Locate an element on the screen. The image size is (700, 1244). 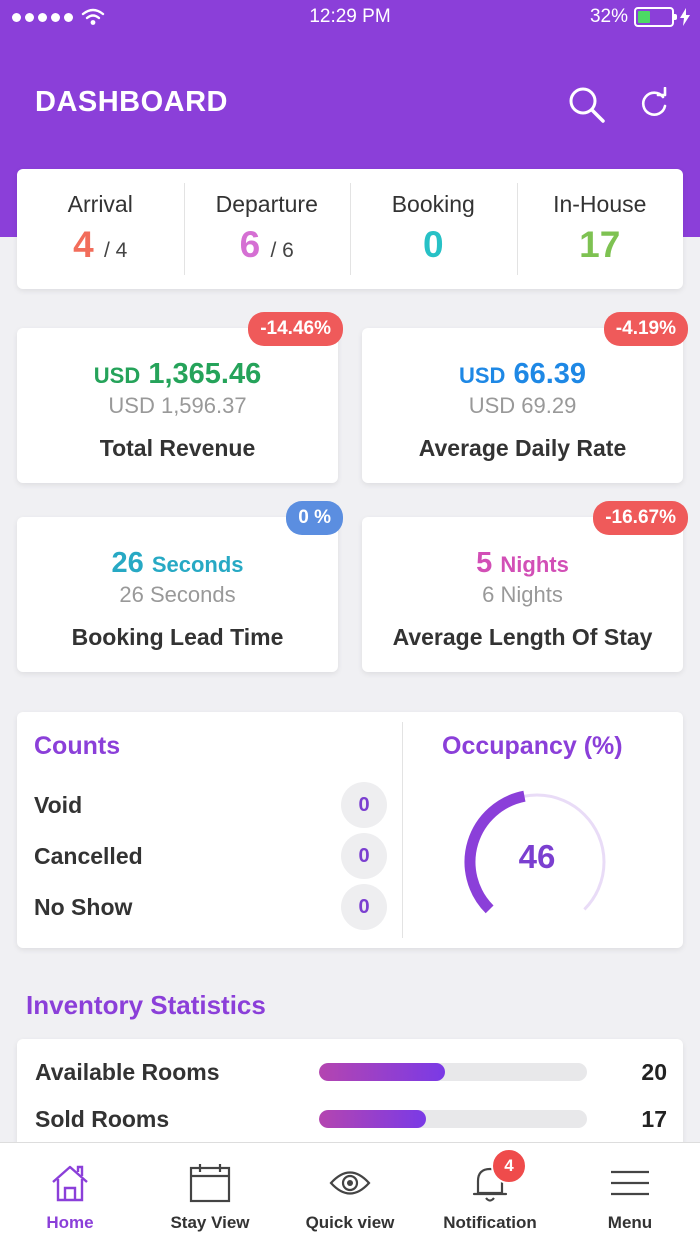
booking-stat: Booking 0 is located at coordinates (433, 229).